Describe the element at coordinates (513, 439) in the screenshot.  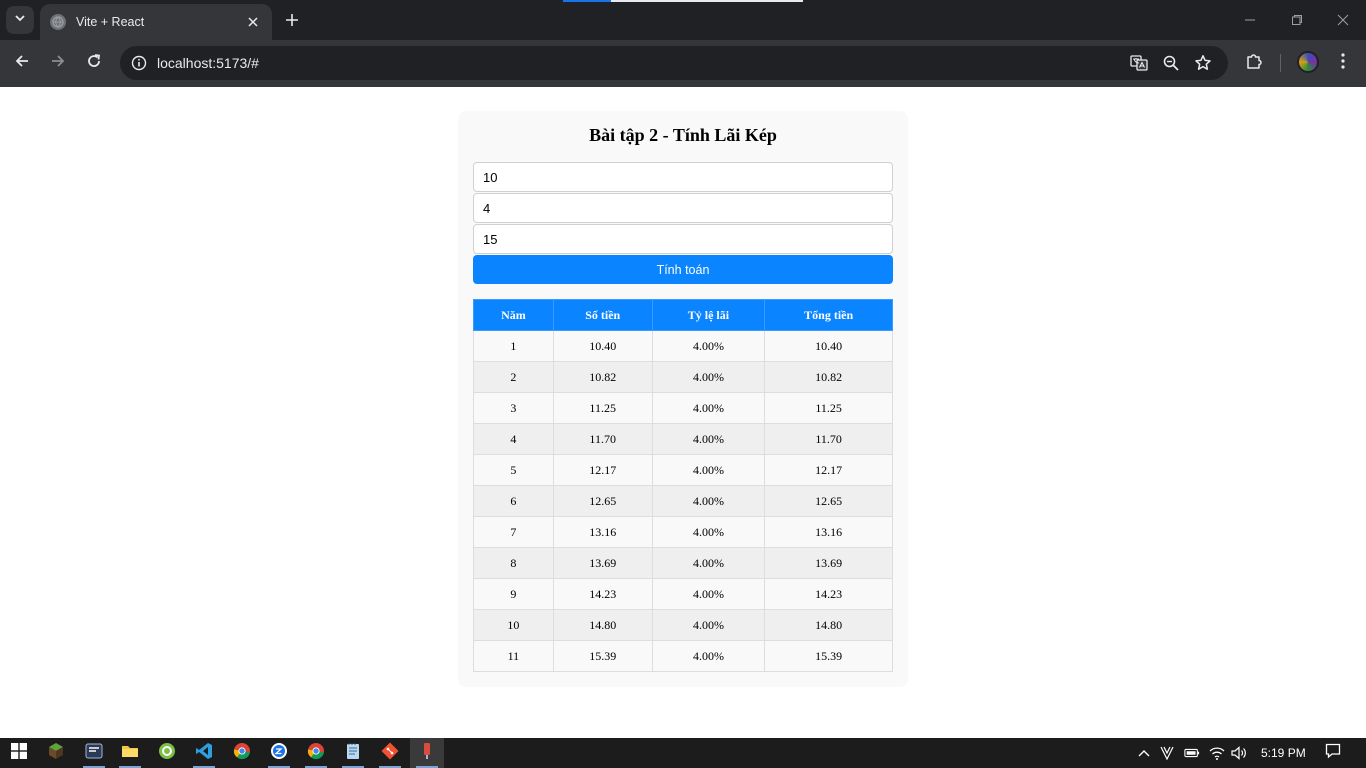
I see `cell-year: 4` at that location.